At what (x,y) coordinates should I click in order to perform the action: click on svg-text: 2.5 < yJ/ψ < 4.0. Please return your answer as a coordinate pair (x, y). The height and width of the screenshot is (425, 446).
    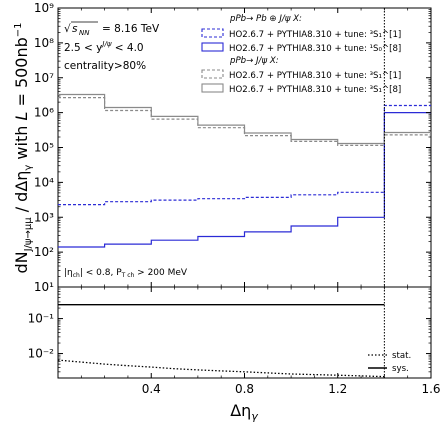
    Looking at the image, I should click on (104, 47).